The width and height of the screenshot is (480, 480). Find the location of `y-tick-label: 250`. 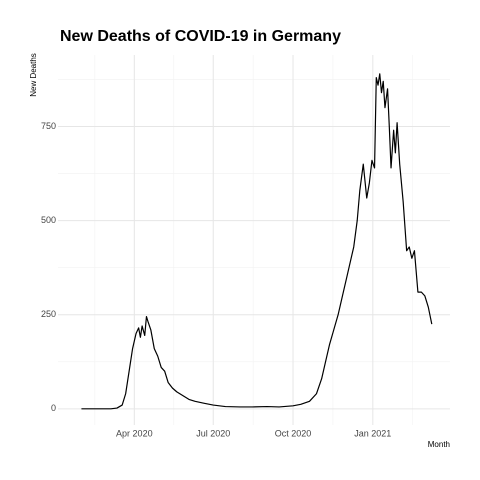

y-tick-label: 250 is located at coordinates (48, 314).